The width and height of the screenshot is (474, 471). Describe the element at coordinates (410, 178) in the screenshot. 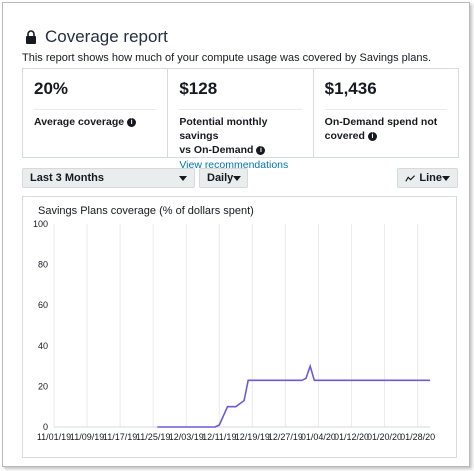

I see `line-chart-icon` at that location.